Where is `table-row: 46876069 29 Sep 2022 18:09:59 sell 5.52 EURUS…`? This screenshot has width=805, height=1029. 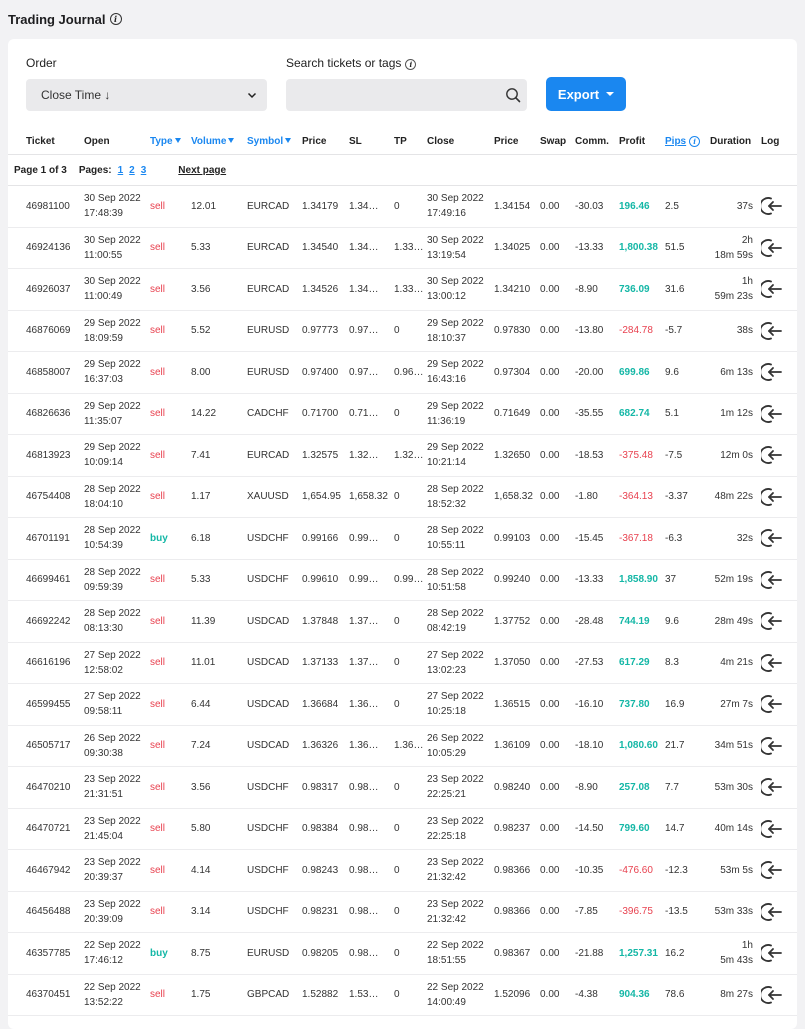 table-row: 46876069 29 Sep 2022 18:09:59 sell 5.52 EURUS… is located at coordinates (402, 331).